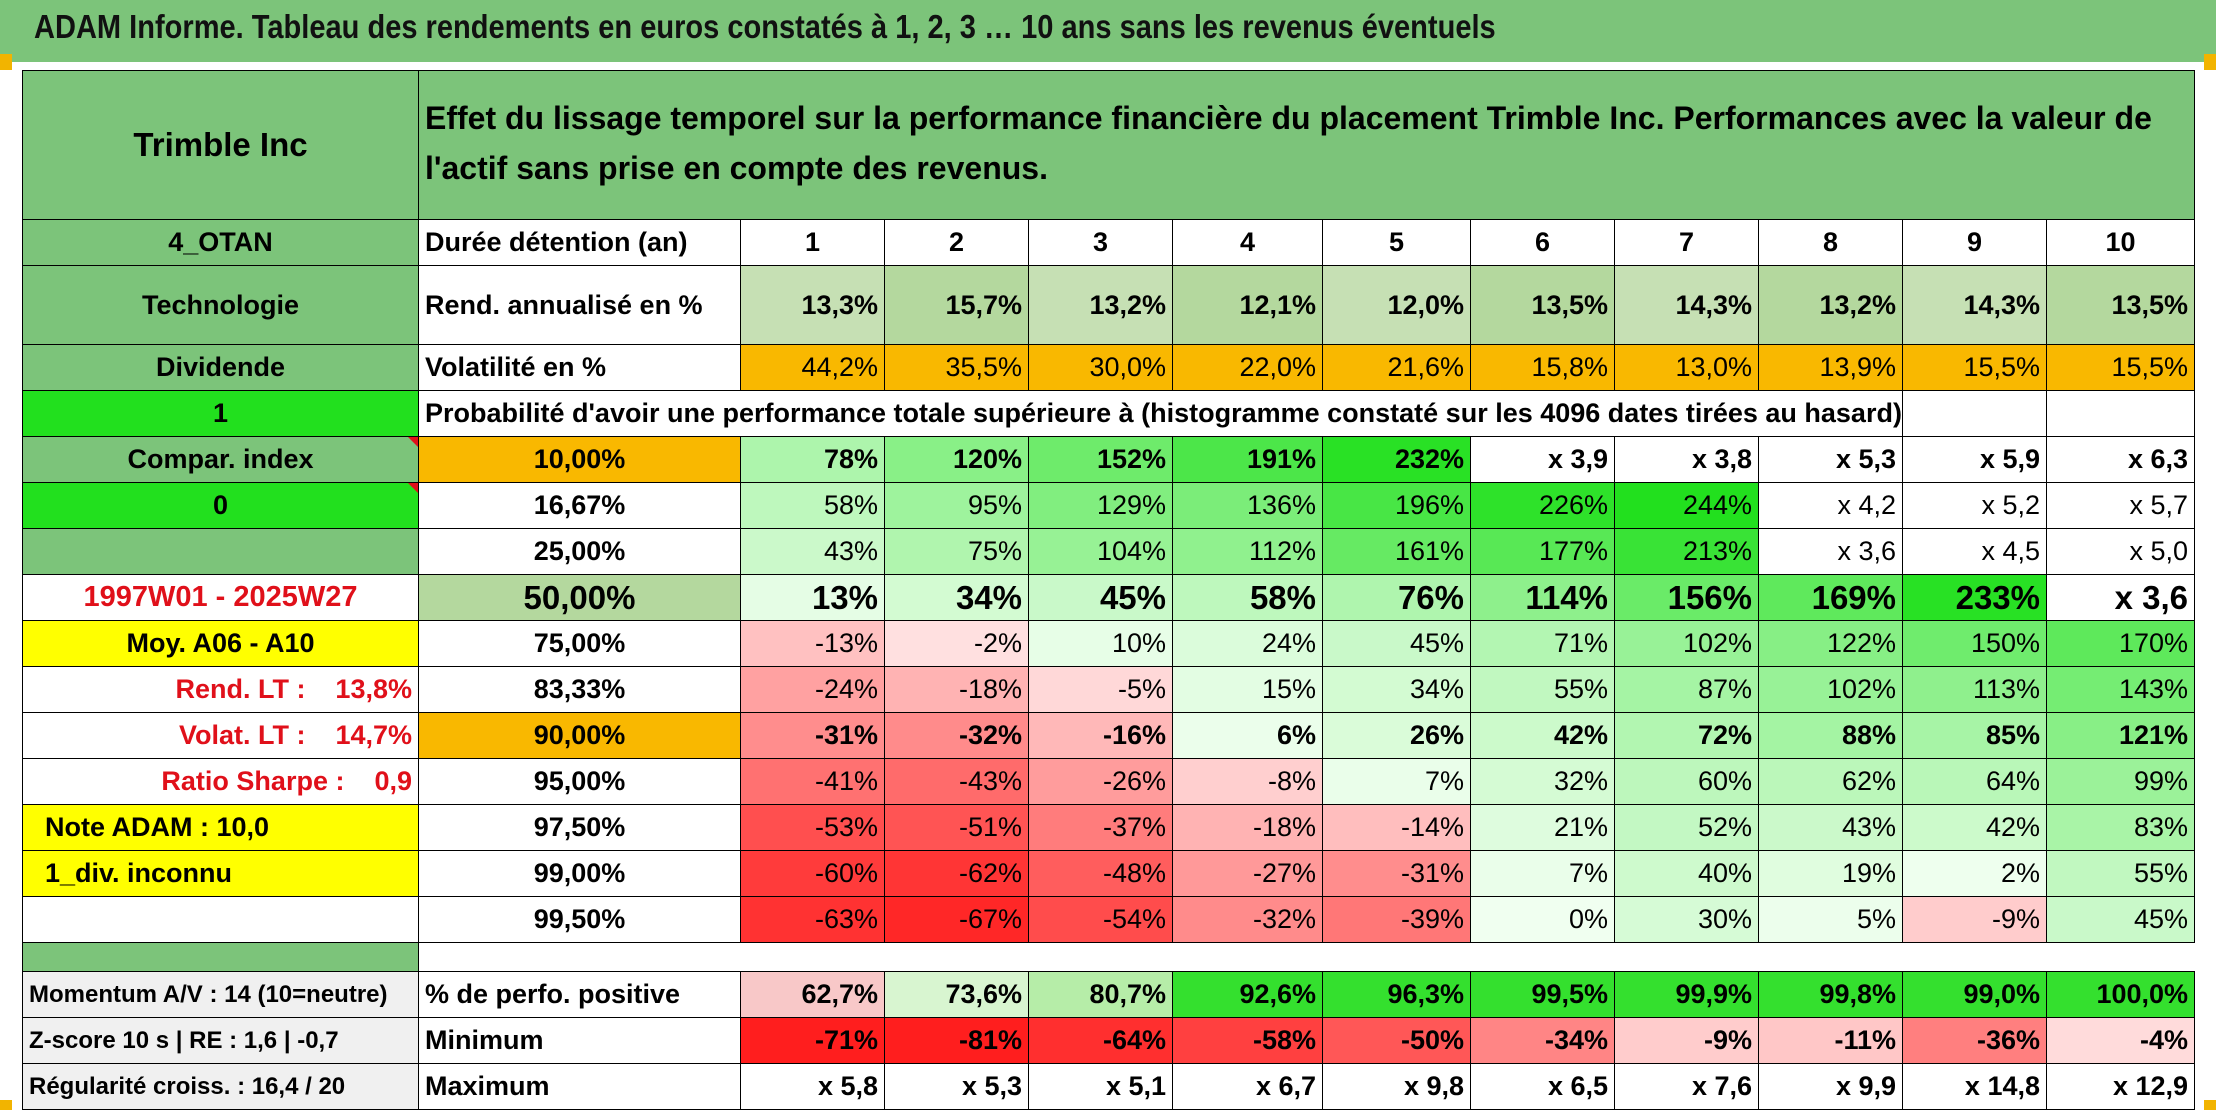 Image resolution: width=2216 pixels, height=1110 pixels. Describe the element at coordinates (1542, 689) in the screenshot. I see `quantile-cell: 55%` at that location.